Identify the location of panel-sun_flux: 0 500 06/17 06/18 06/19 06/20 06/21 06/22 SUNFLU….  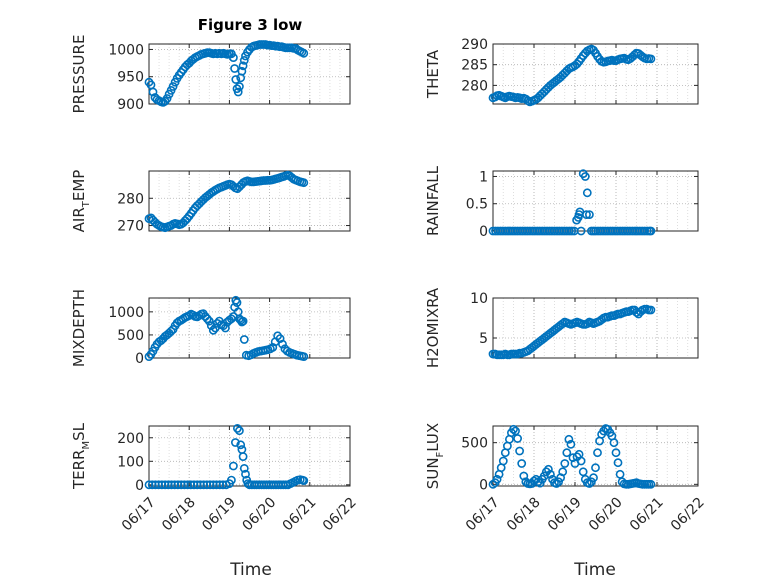
(566, 478).